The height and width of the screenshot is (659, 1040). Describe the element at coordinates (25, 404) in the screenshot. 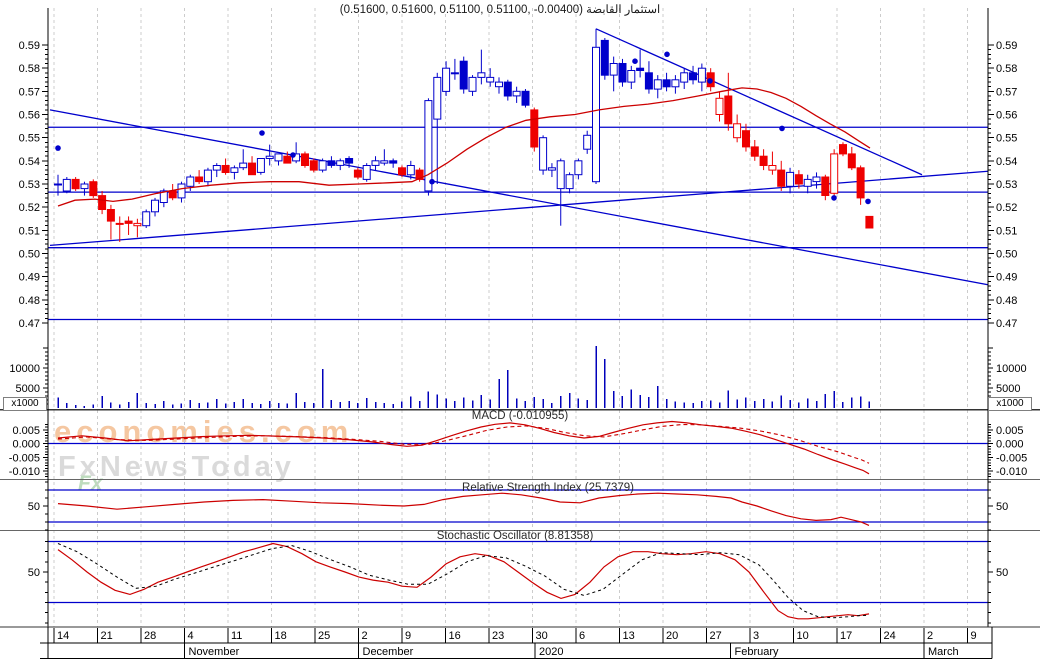

I see `volume-multiplier-left: x1000` at that location.